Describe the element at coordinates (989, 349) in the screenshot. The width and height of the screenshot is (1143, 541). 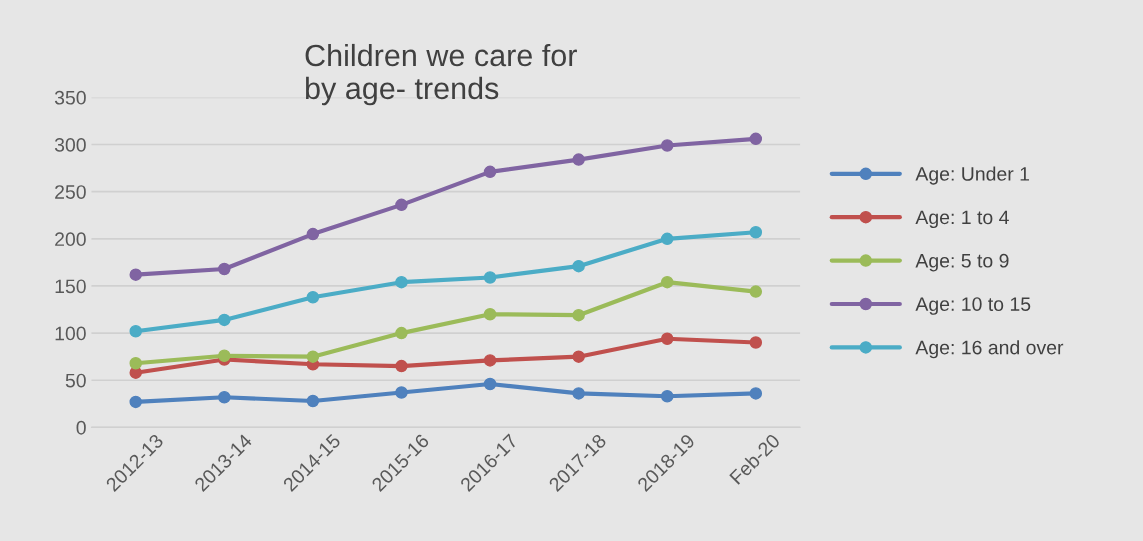
I see `legend-label: Age: 16 and over` at that location.